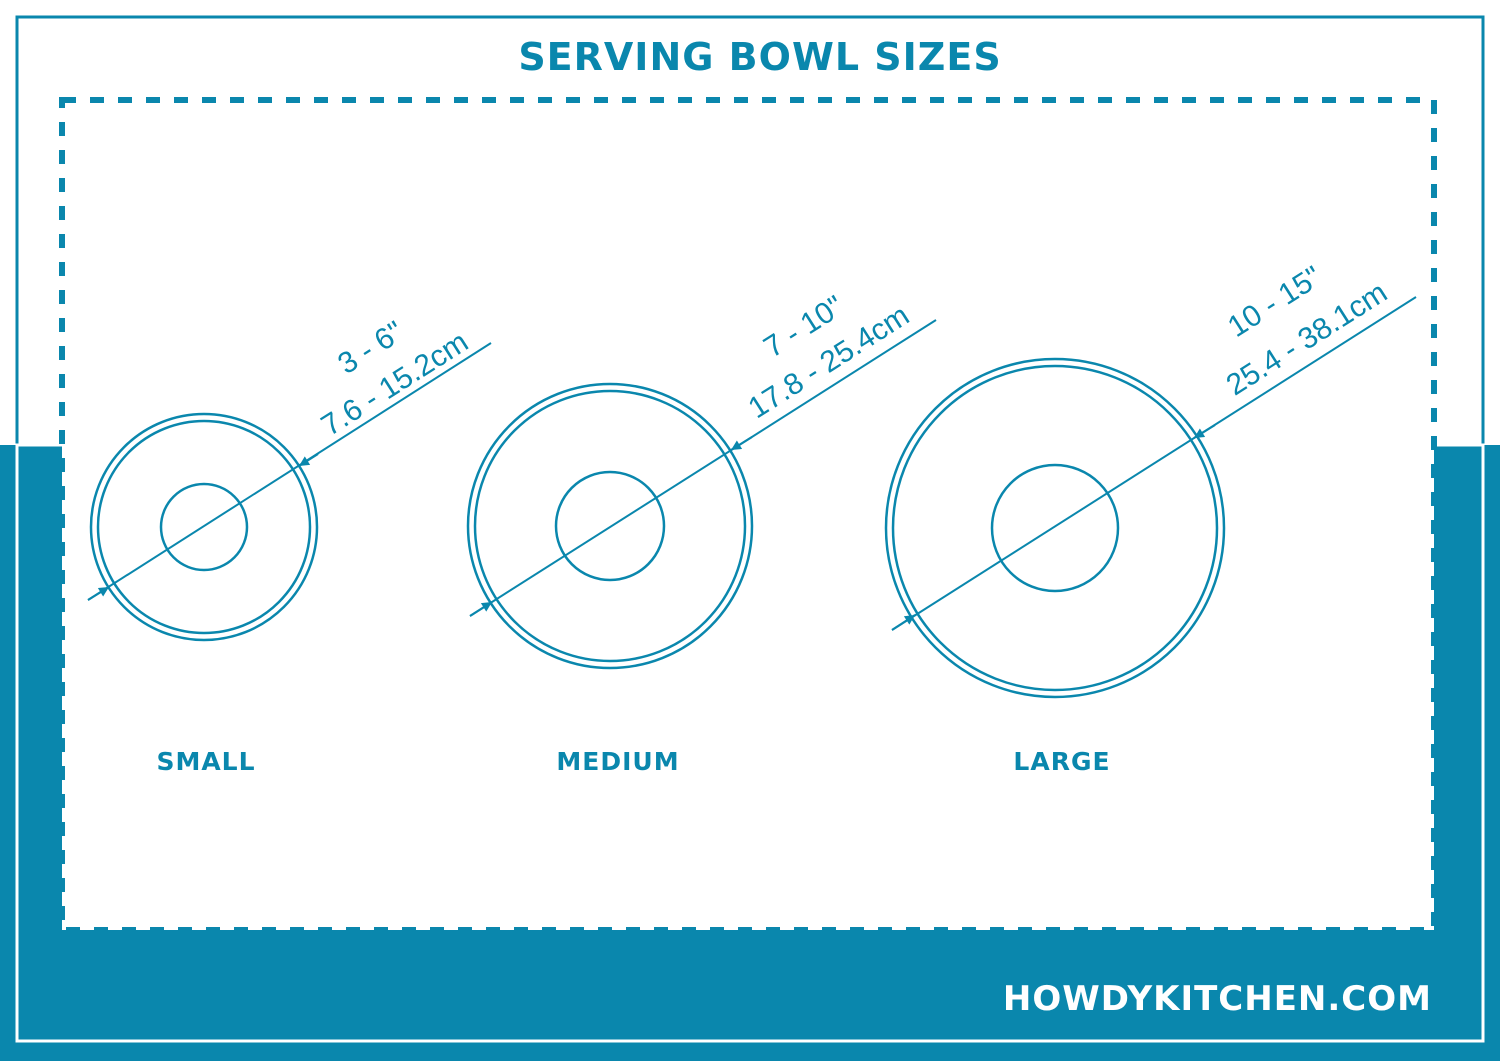 The image size is (1500, 1061). I want to click on large-bowl-diameter-line, so click(1154, 463).